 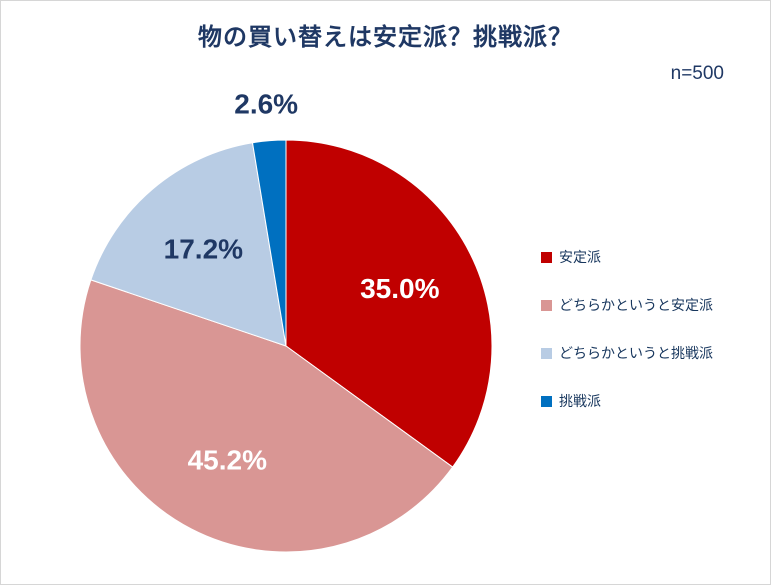 I want to click on legend-item: 挑戦派, so click(x=627, y=401).